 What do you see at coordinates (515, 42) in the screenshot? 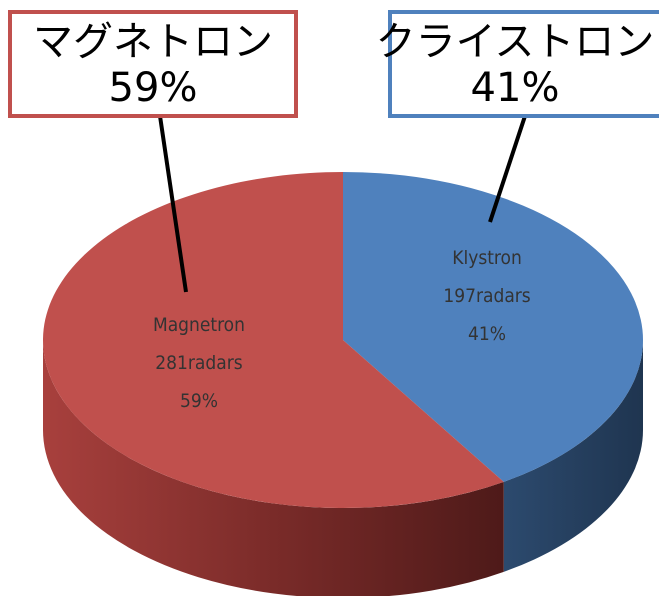
I see `callout-name: クライストロン` at bounding box center [515, 42].